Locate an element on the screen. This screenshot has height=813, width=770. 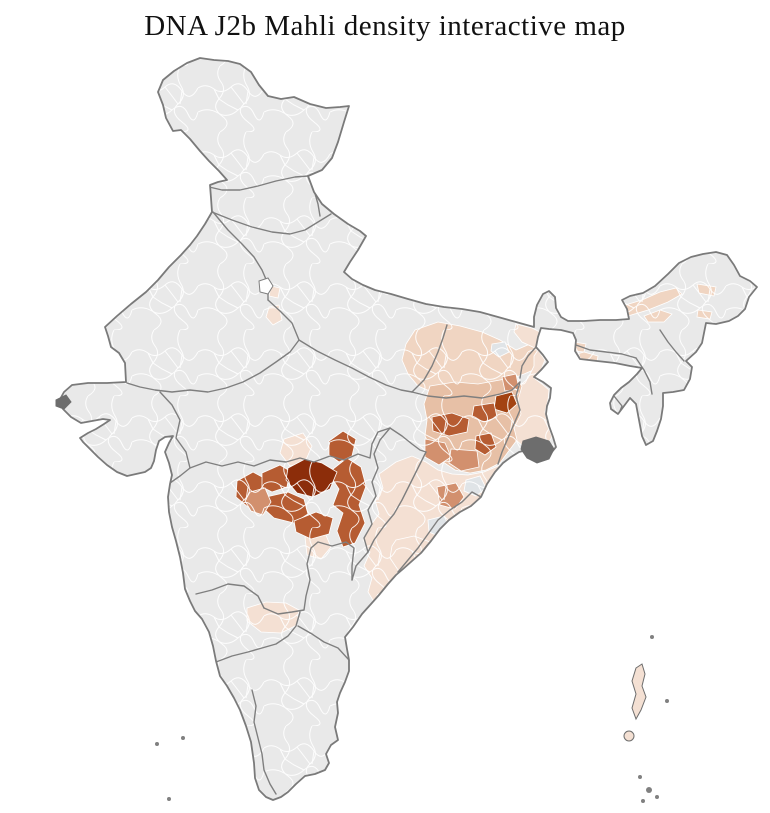
page-title: DNA J2b Mahli density interactive map is located at coordinates (385, 26).